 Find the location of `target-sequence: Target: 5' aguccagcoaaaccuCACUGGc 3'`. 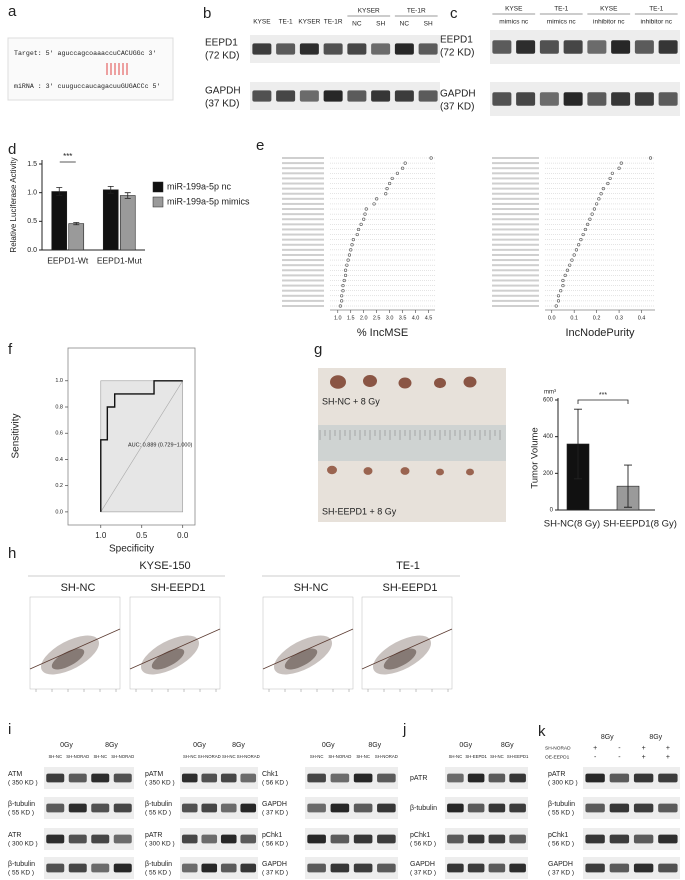

target-sequence: Target: 5' aguccagcoaaaccuCACUGGc 3' is located at coordinates (85, 53).